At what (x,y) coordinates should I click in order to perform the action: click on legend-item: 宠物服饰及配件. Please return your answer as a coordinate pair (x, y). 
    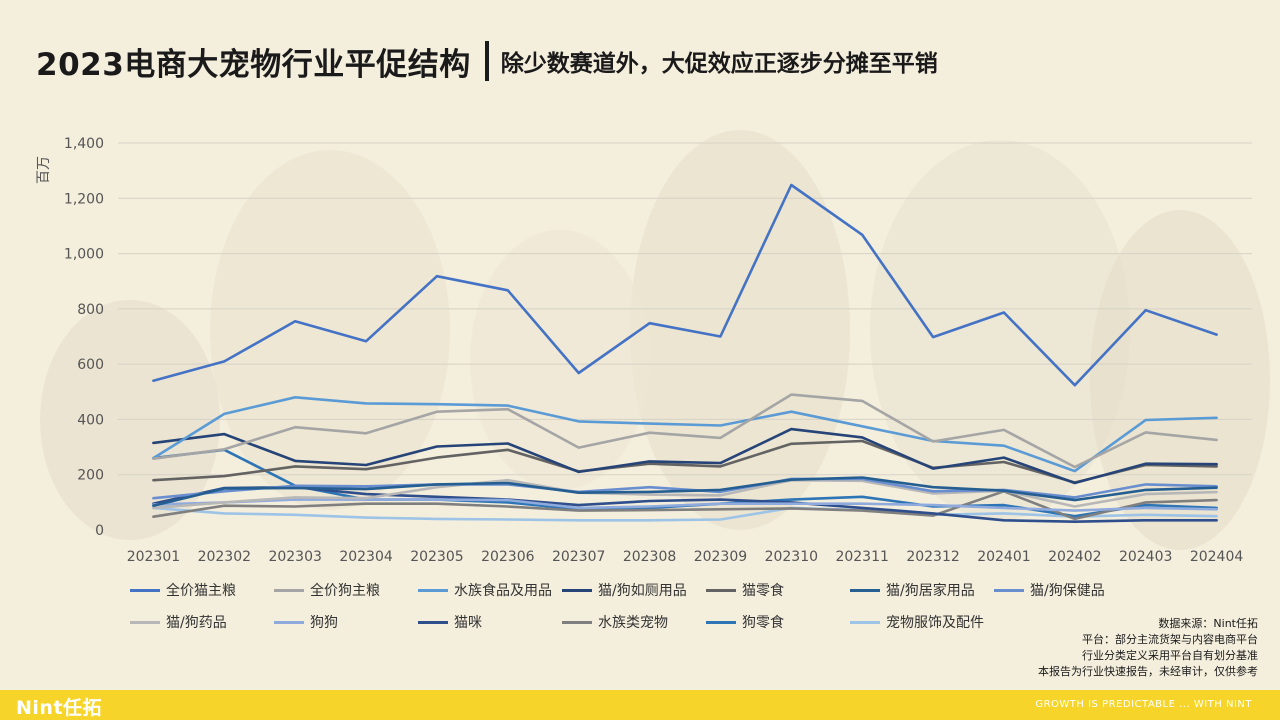
    Looking at the image, I should click on (922, 622).